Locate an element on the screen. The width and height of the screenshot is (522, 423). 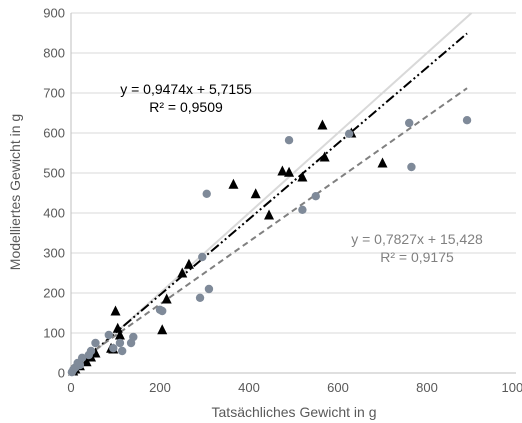
y-tick-label-500: 500 is located at coordinates (54, 173).